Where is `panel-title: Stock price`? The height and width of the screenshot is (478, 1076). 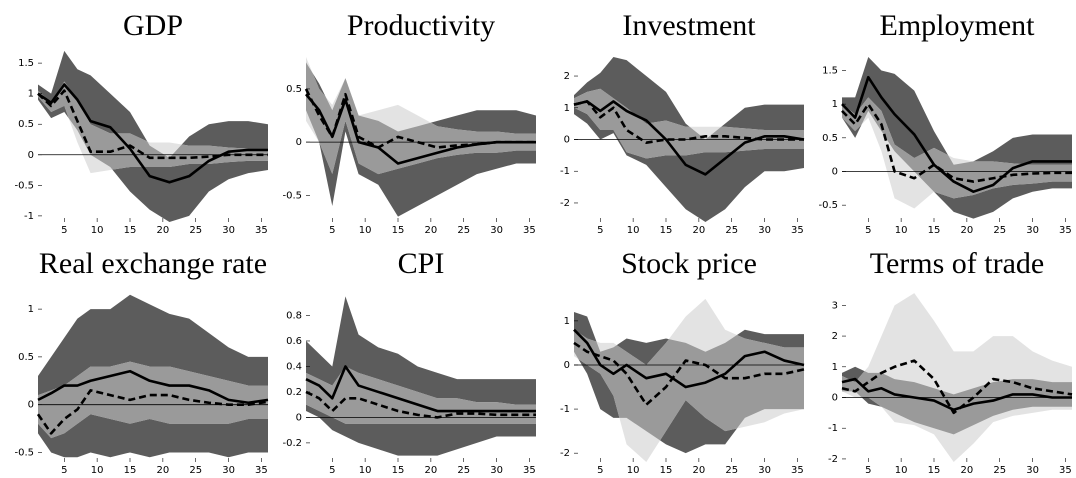 panel-title: Stock price is located at coordinates (689, 263).